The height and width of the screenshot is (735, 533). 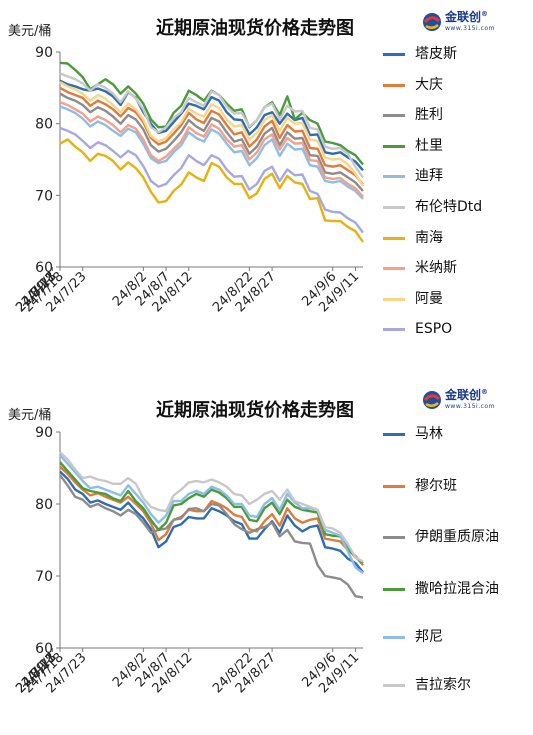 What do you see at coordinates (454, 85) in the screenshot?
I see `legend-item: 大庆` at bounding box center [454, 85].